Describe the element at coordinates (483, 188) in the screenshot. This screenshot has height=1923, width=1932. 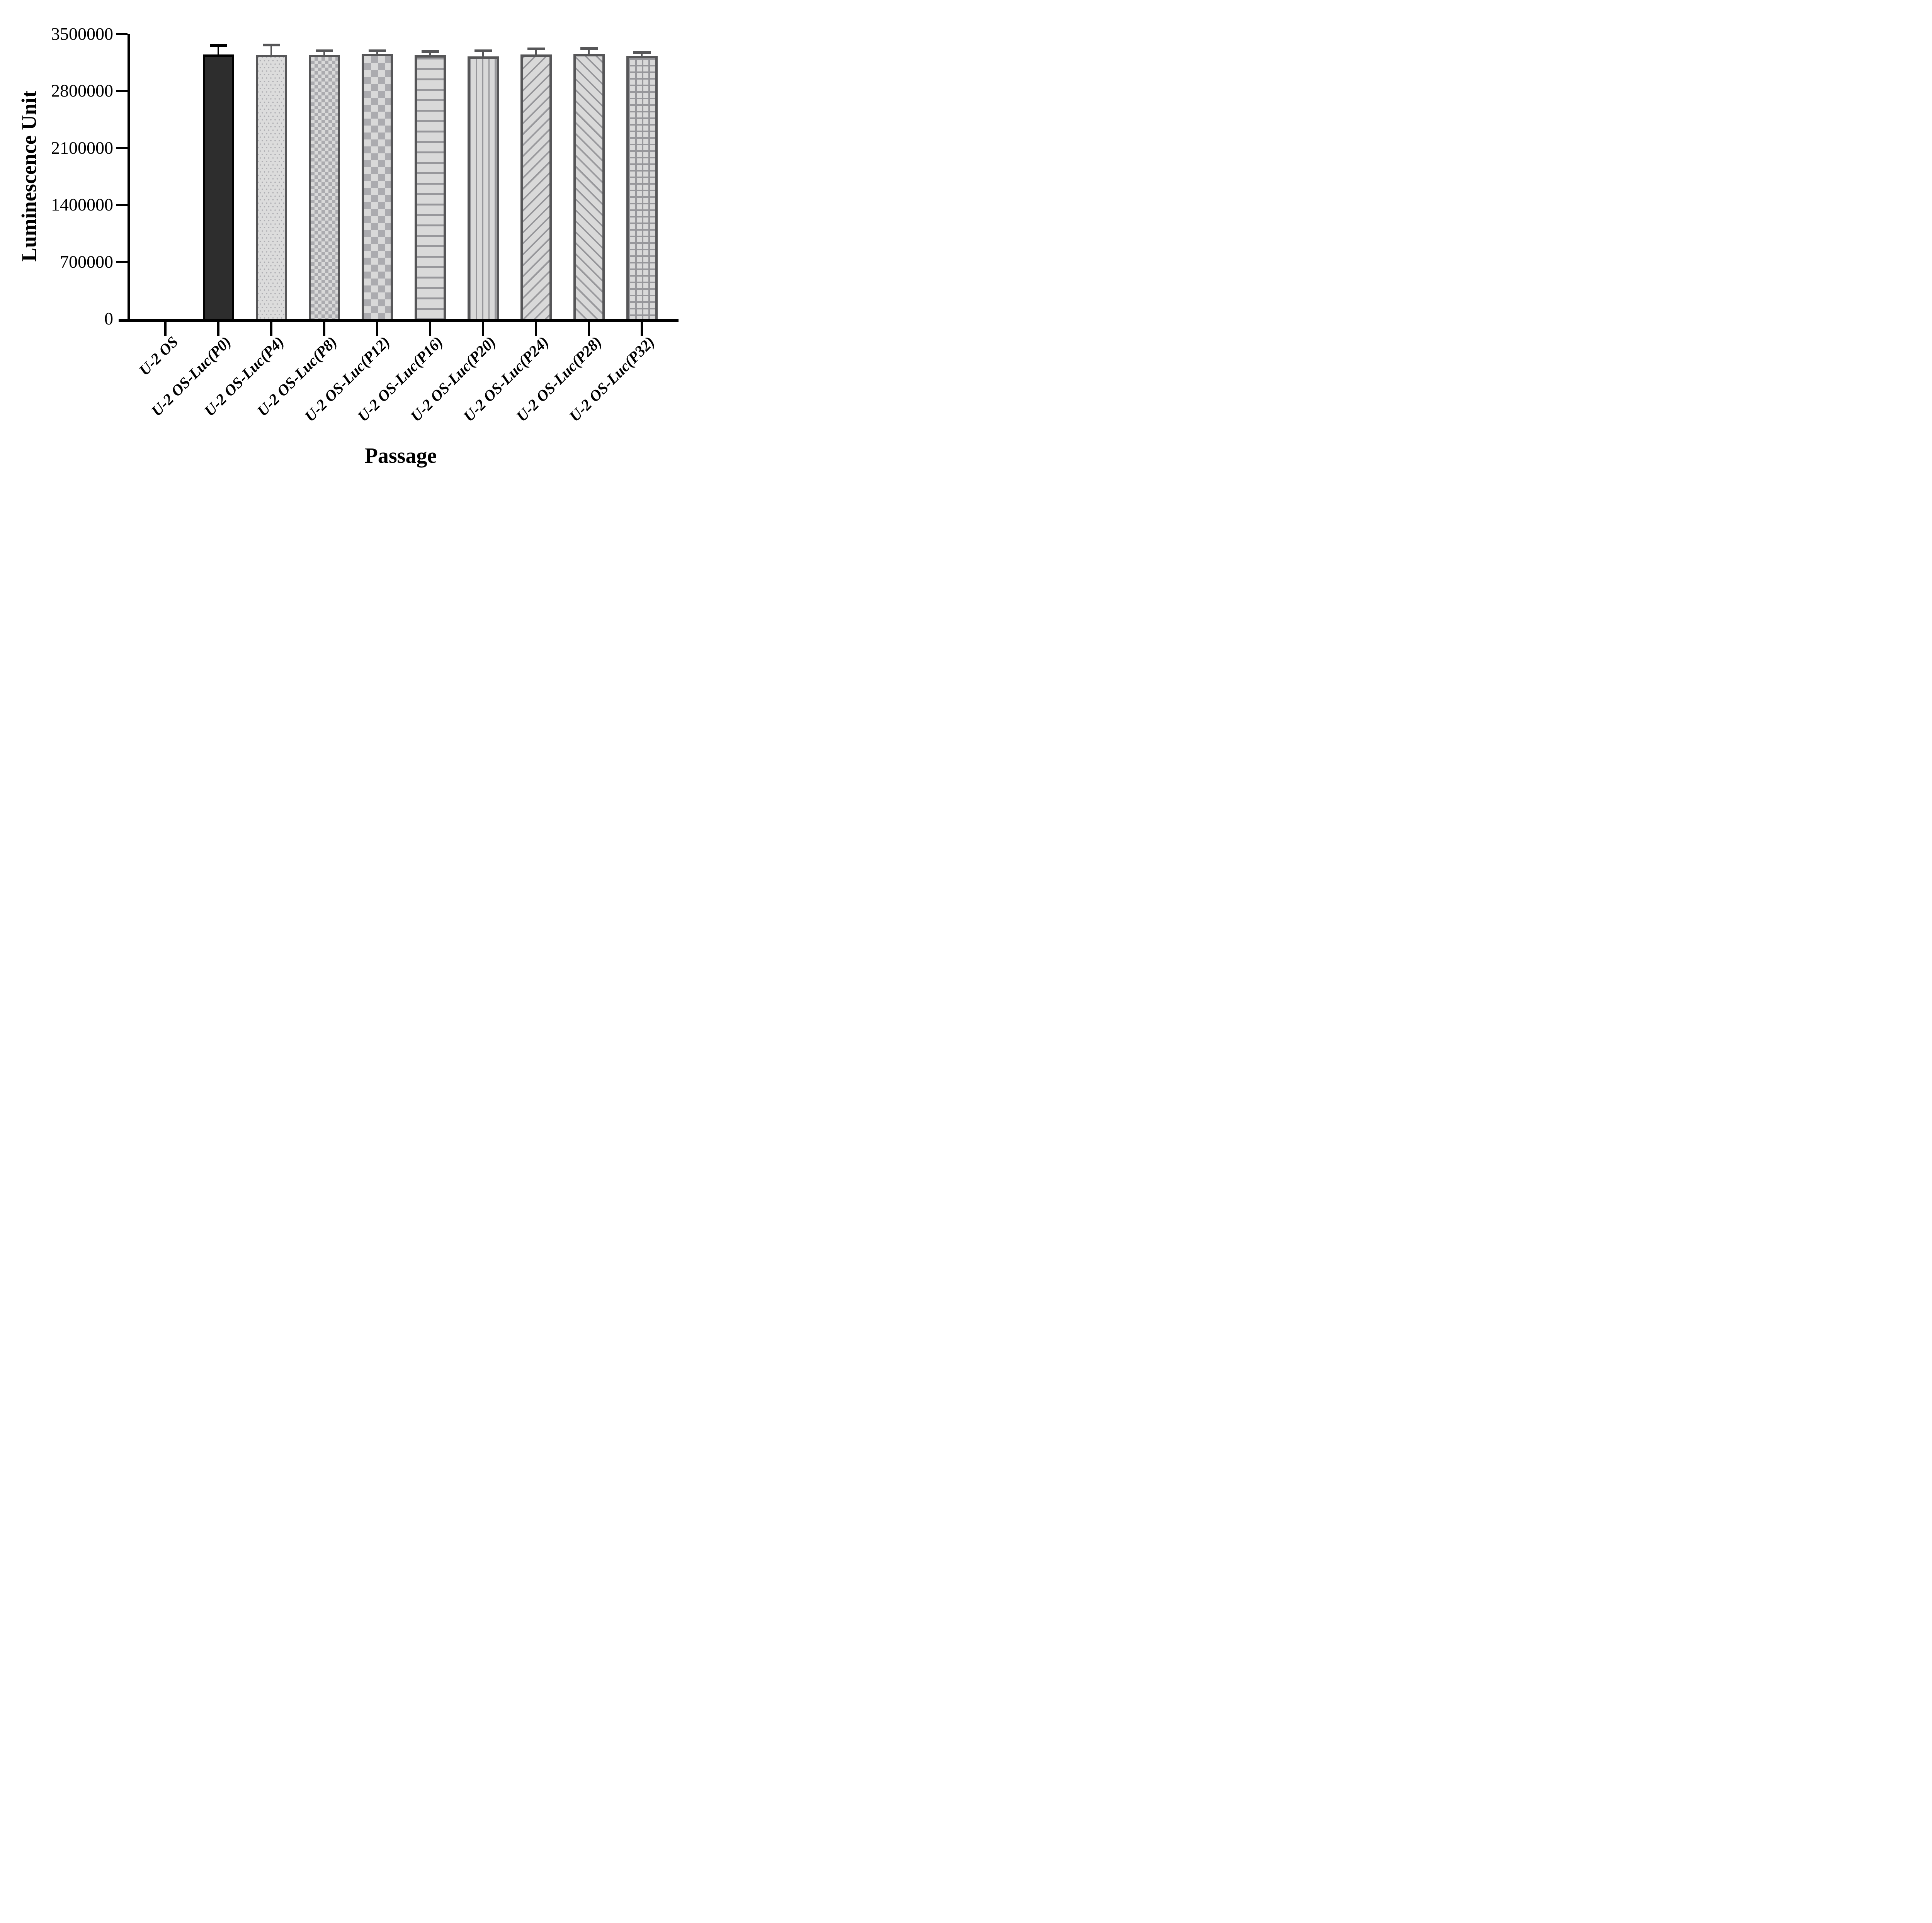
I see `bar-U-2 OS-Luc(P20)` at that location.